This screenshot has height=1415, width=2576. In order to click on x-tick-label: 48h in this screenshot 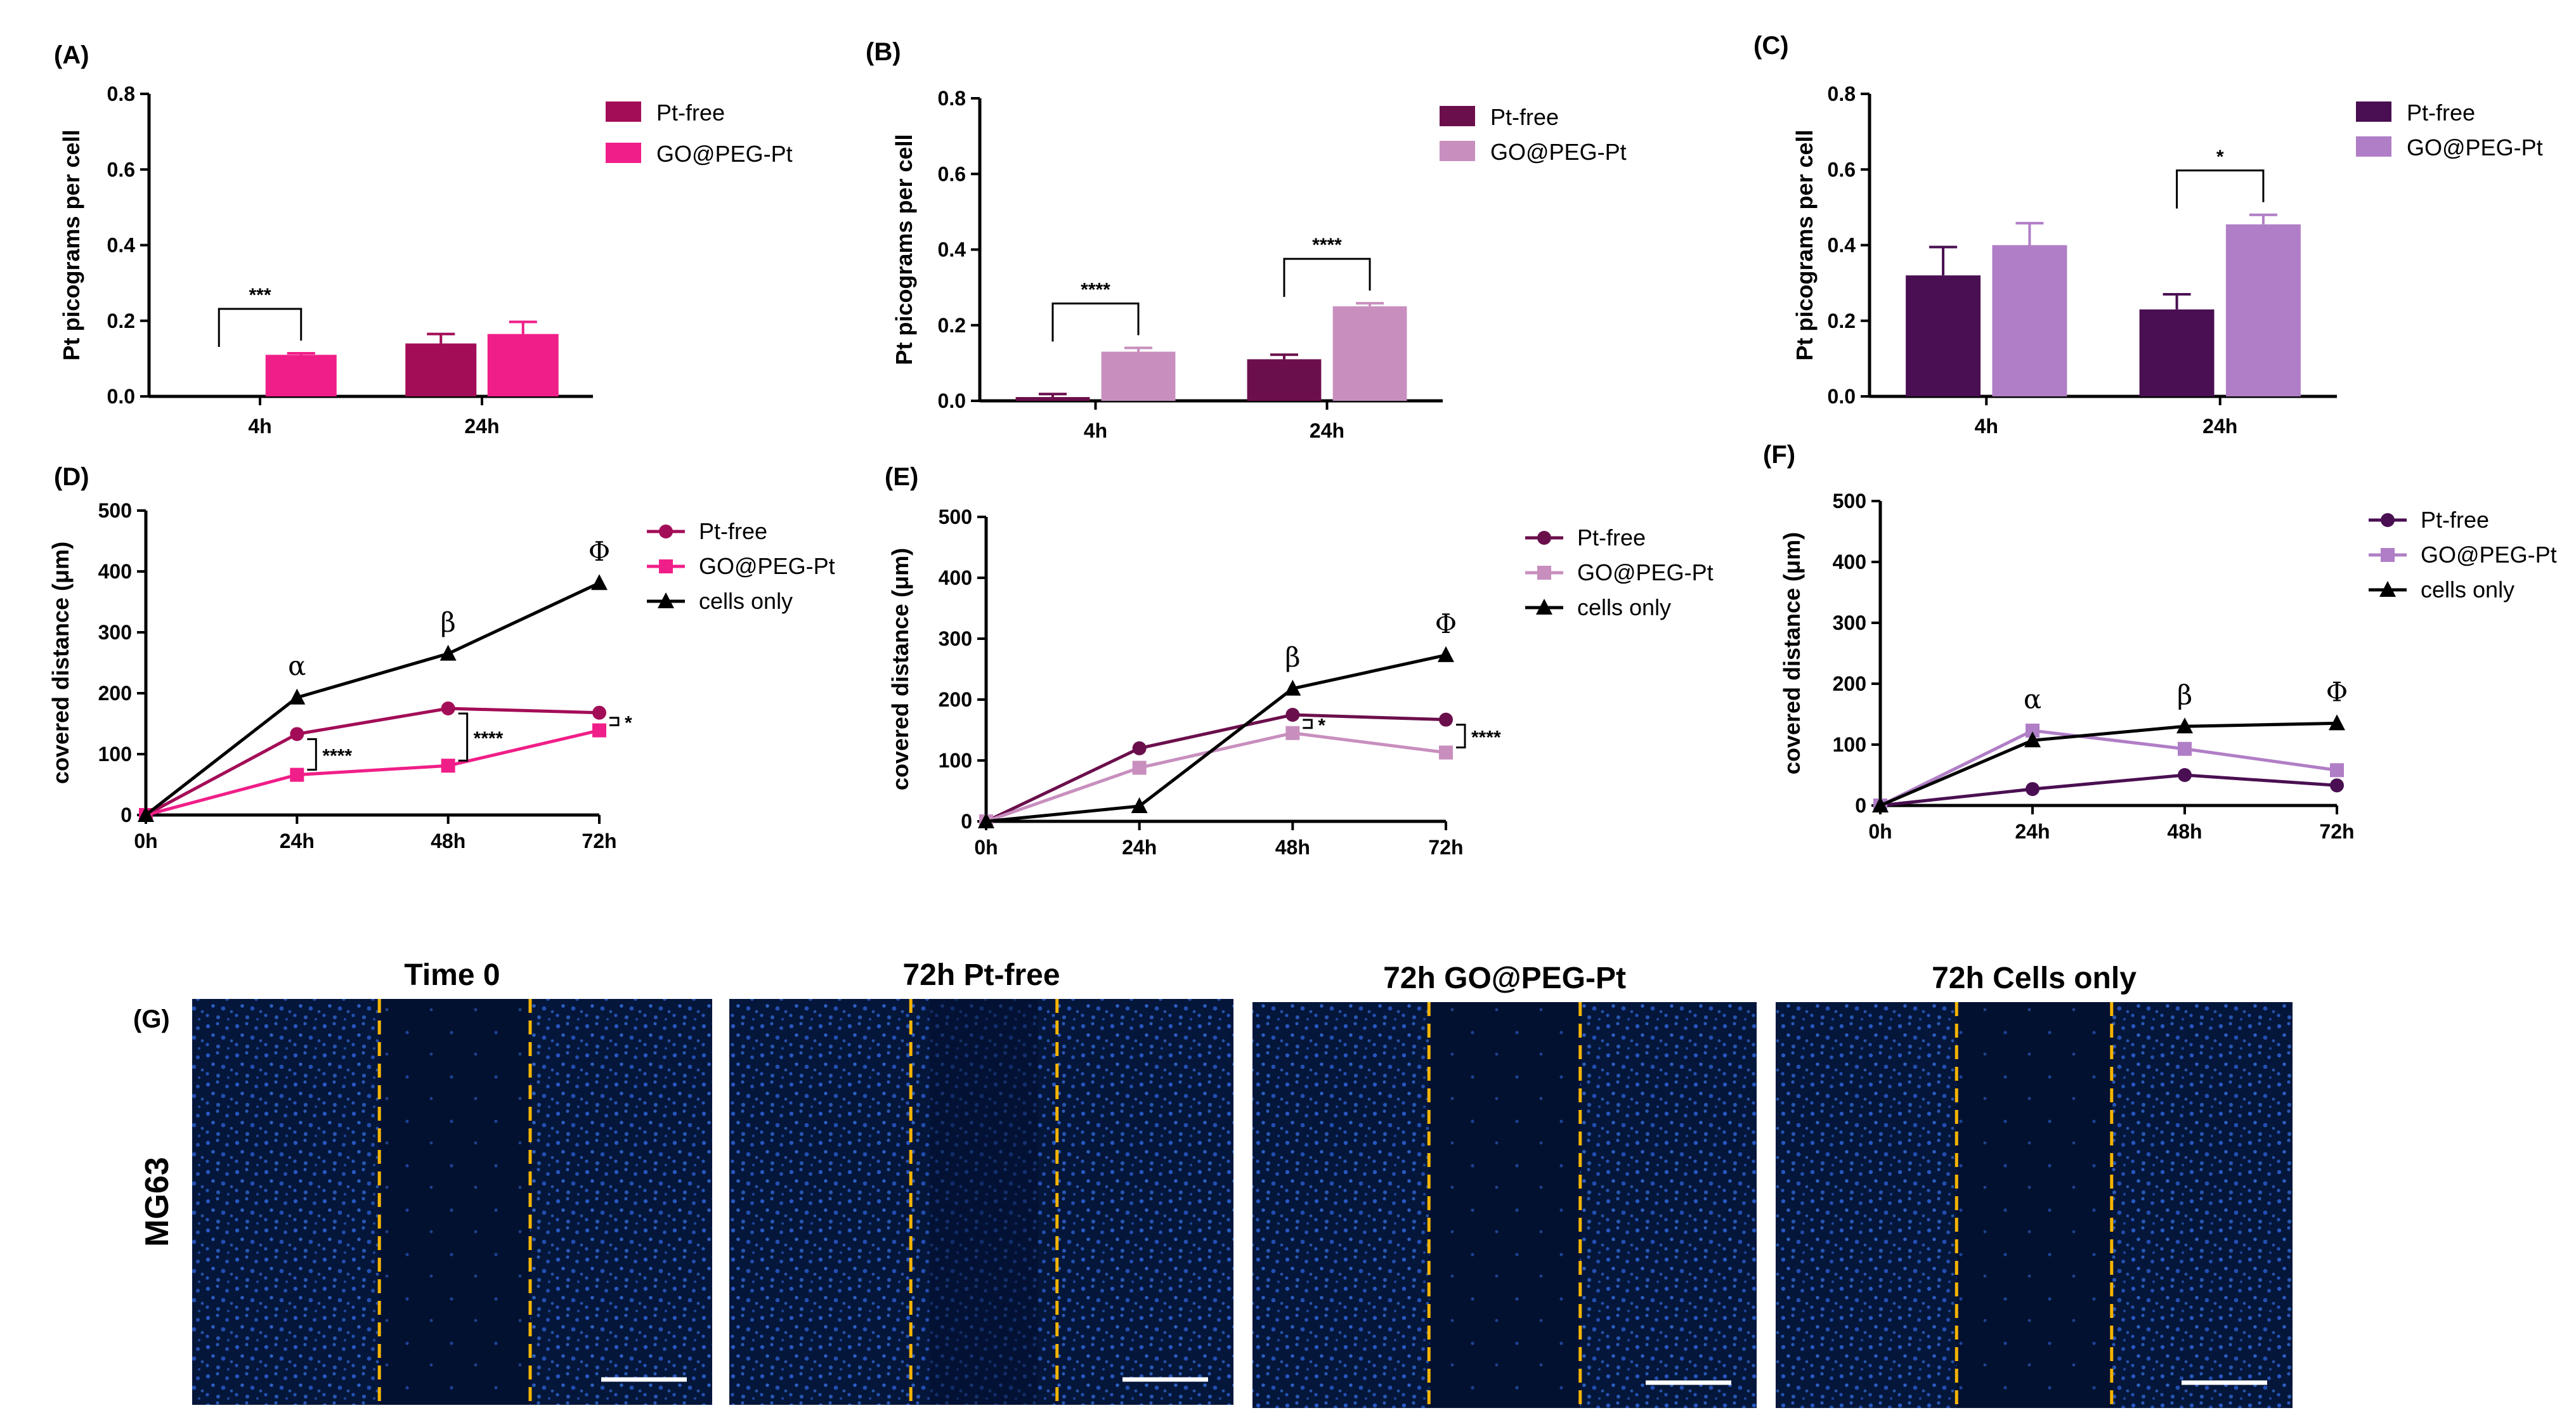, I will do `click(448, 841)`.